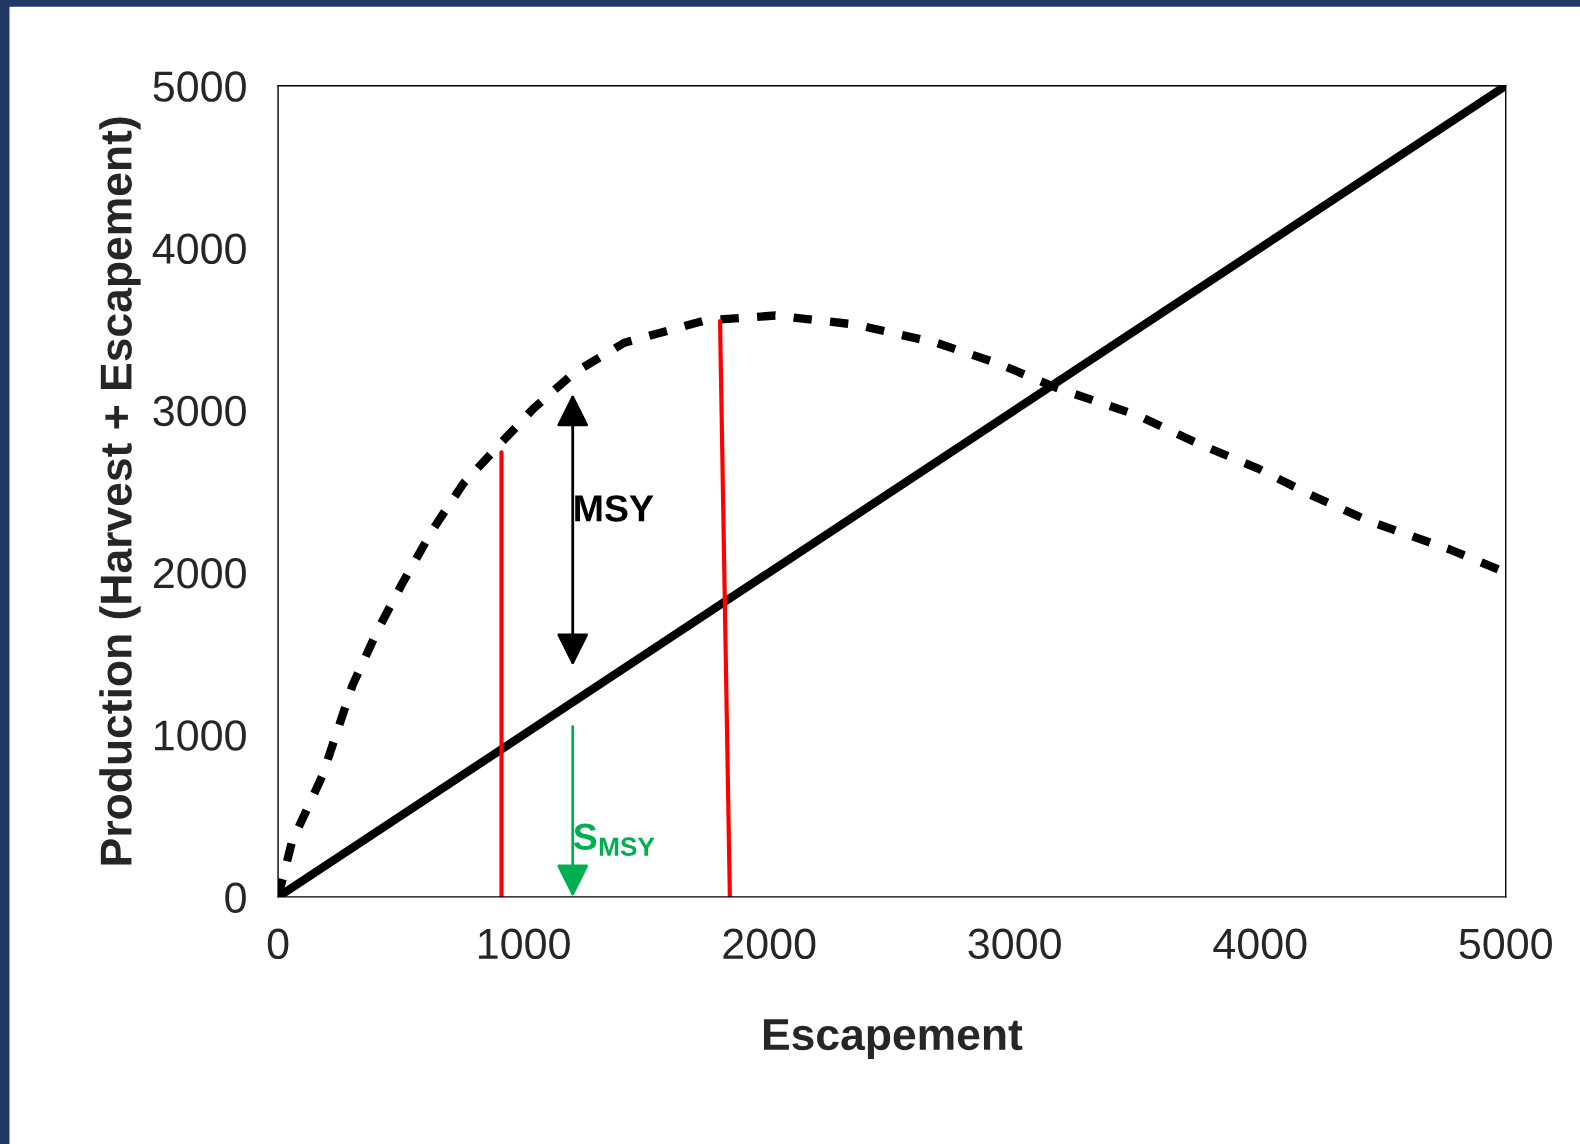 The image size is (1580, 1144). Describe the element at coordinates (199, 573) in the screenshot. I see `y-tick-label: 2000` at that location.